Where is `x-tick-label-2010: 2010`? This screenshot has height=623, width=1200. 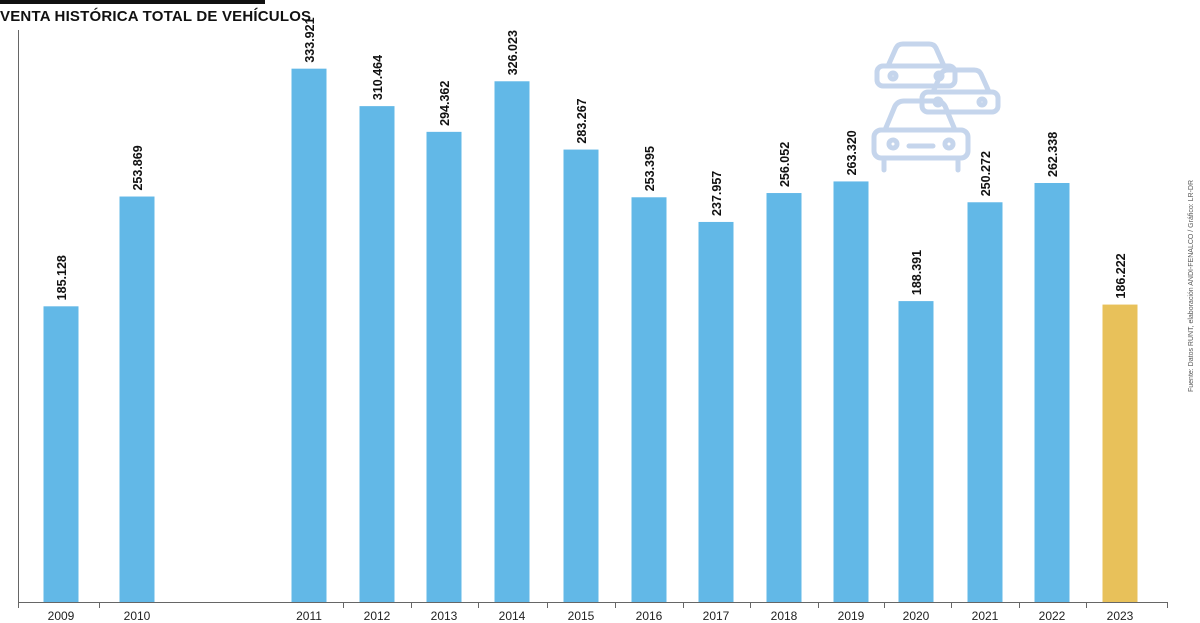
x-tick-label-2010: 2010 is located at coordinates (137, 616).